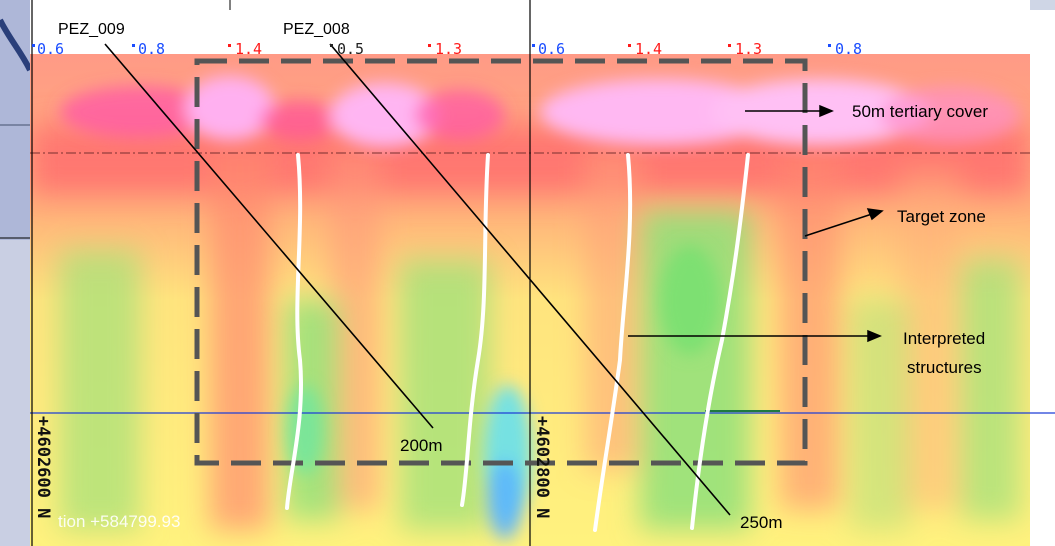 This screenshot has width=1055, height=546. I want to click on structures-annotation-line2: structures, so click(944, 367).